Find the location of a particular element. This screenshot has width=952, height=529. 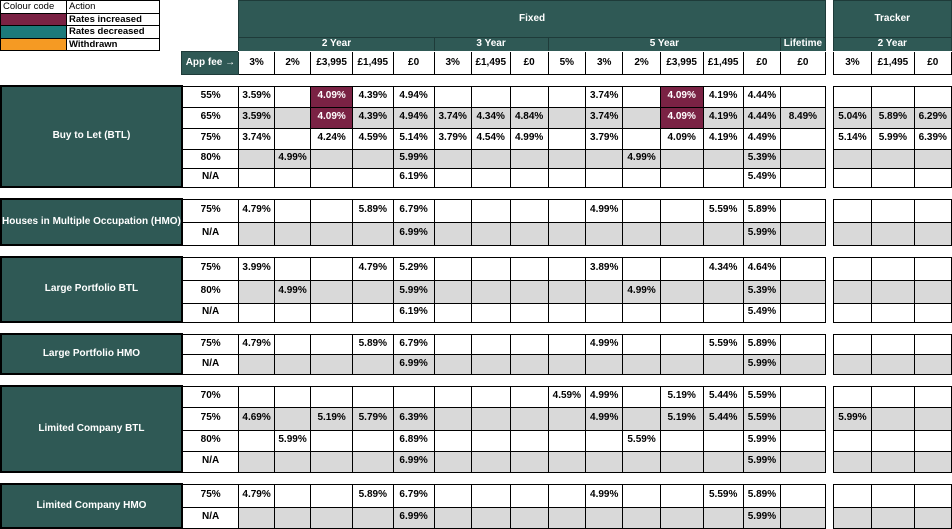

header-lifetime: Lifetime is located at coordinates (803, 44).